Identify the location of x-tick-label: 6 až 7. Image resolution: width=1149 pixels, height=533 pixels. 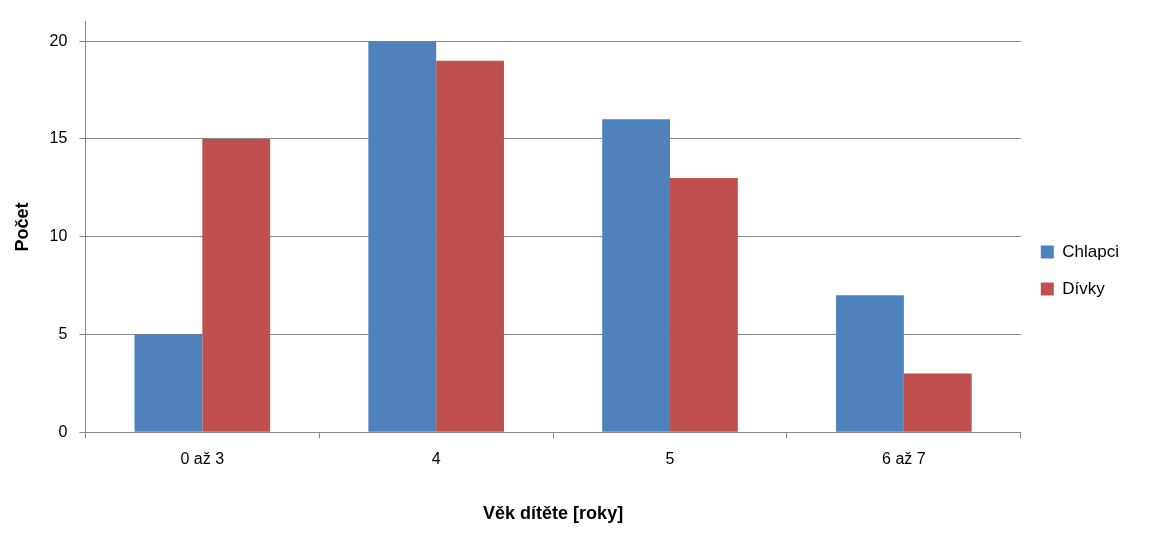
(904, 459).